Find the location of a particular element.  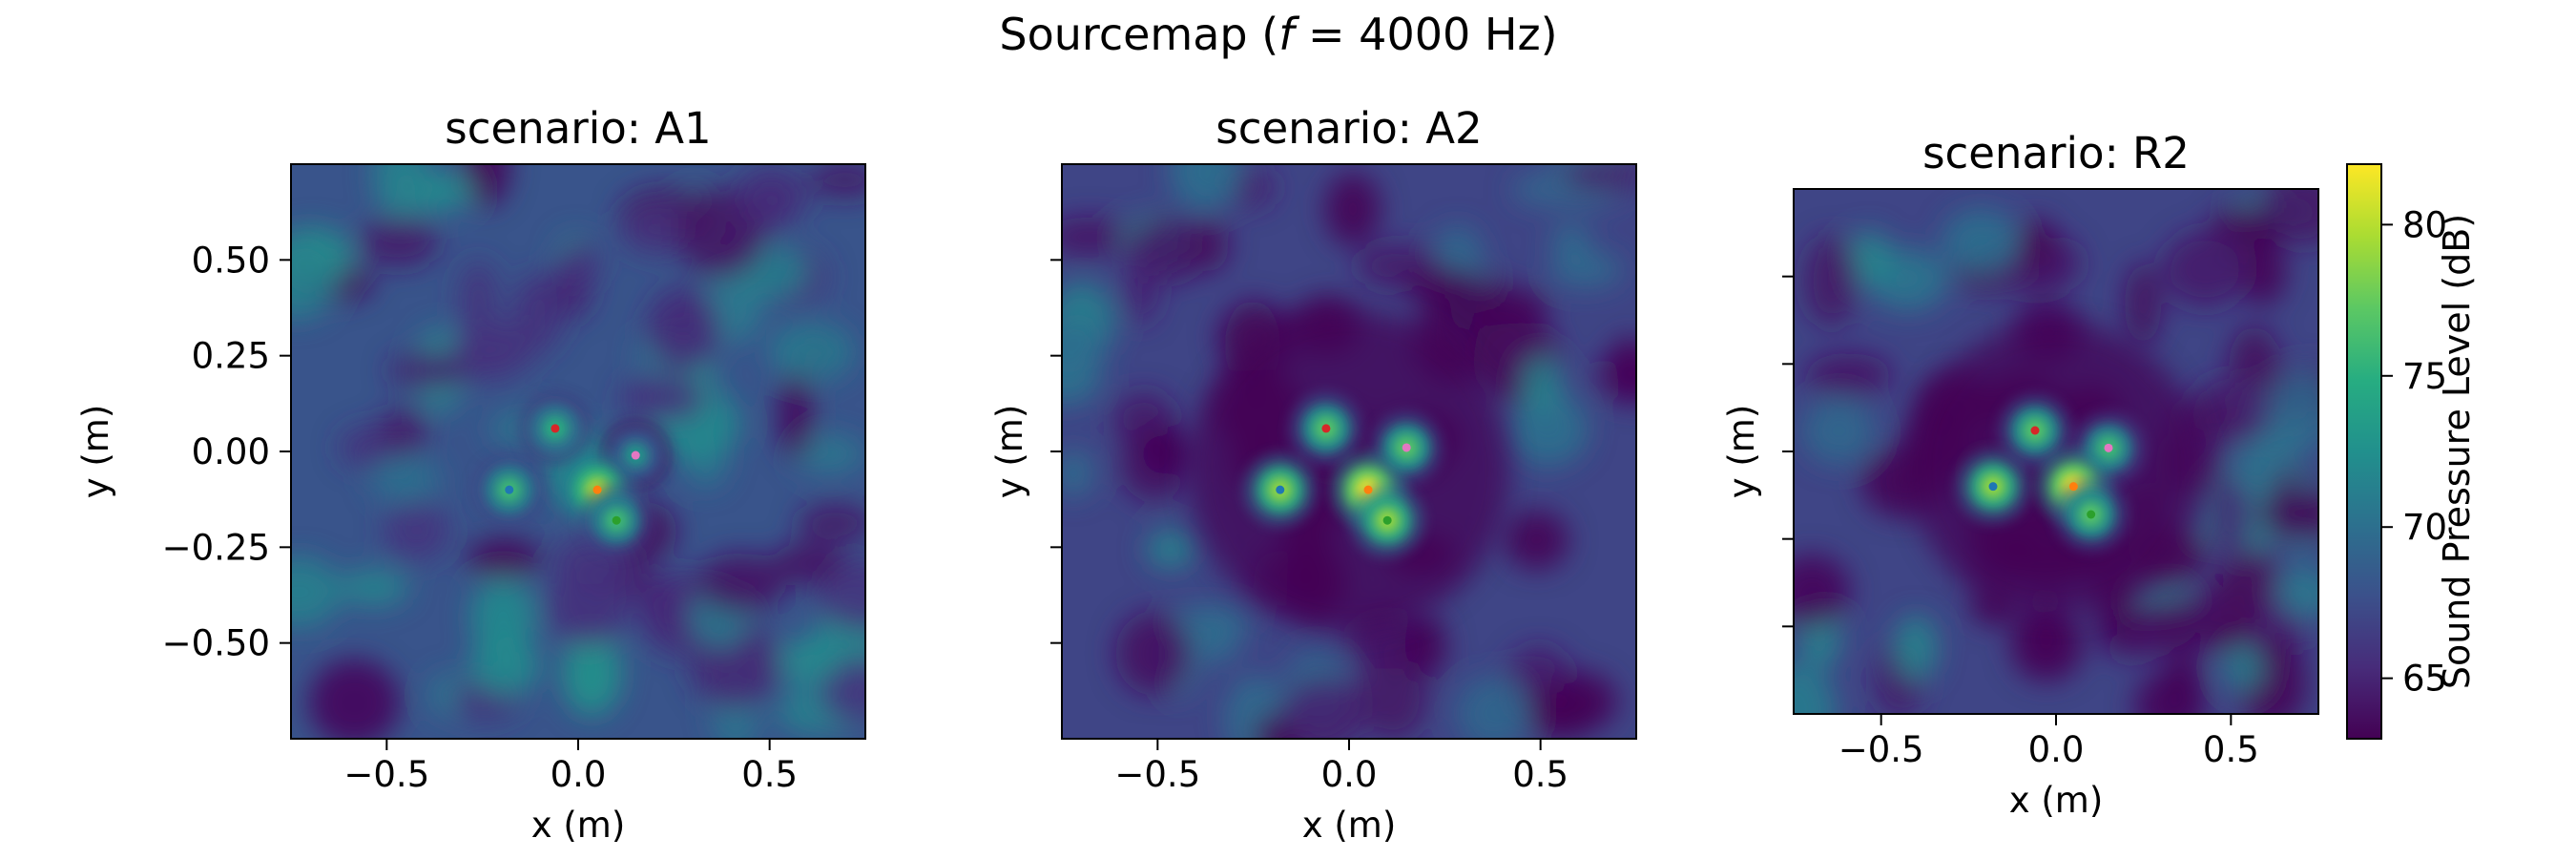

colorbar-tick-label: 80 is located at coordinates (2424, 224).